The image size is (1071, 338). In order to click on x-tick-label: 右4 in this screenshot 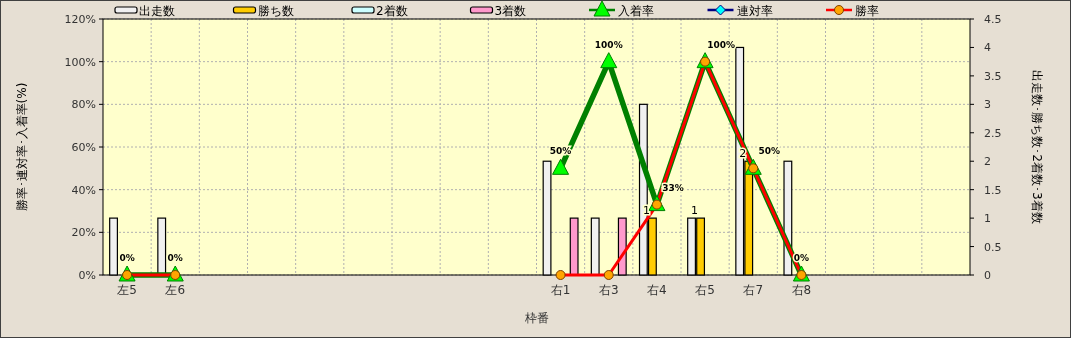, I will do `click(657, 290)`.